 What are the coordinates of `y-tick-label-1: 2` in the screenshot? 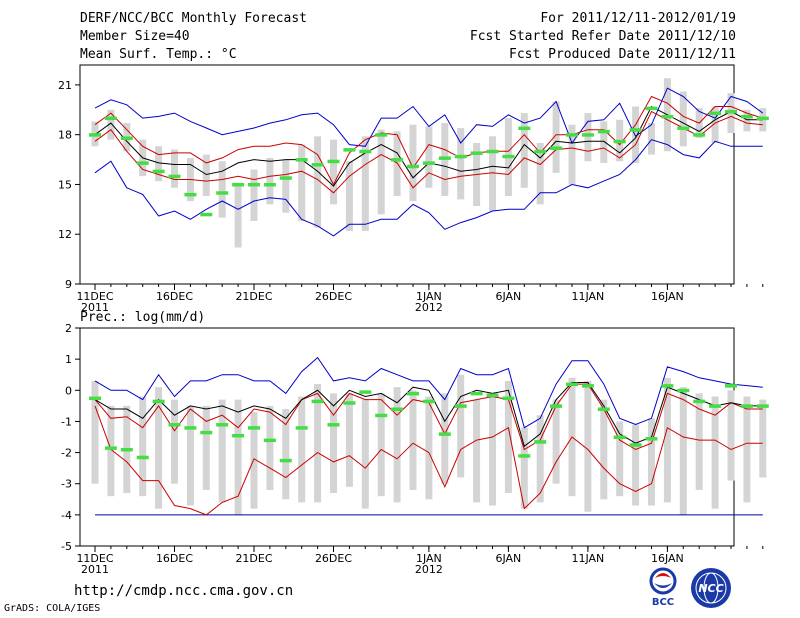 It's located at (68, 328).